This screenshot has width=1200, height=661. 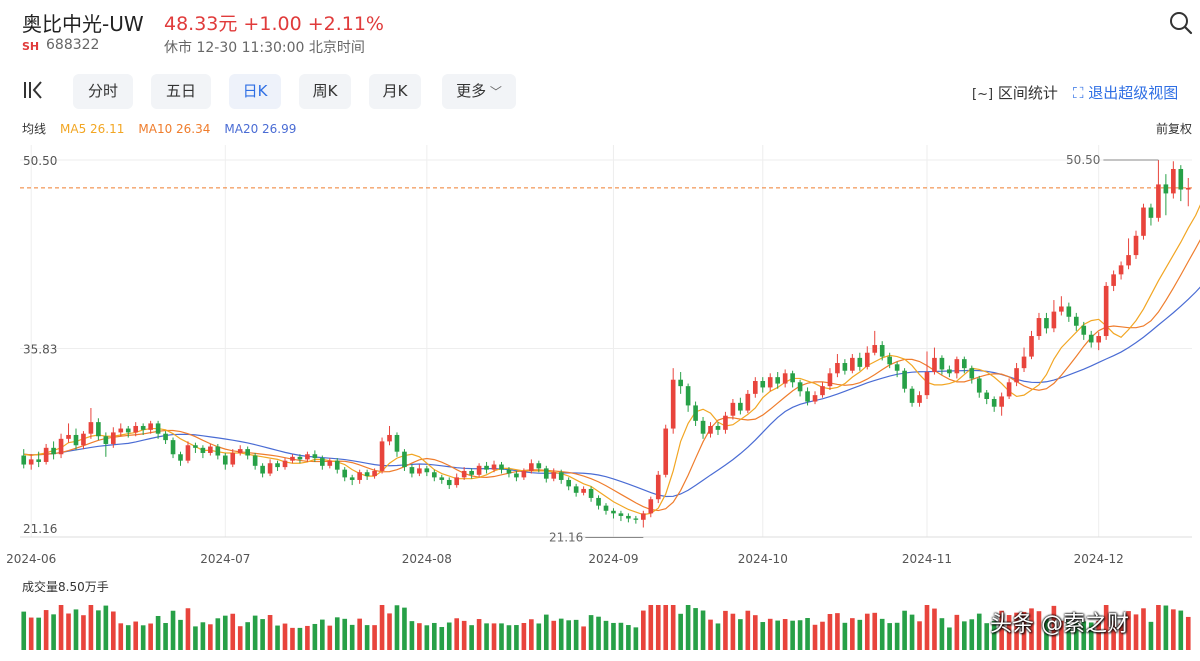 I want to click on tab-more: 更多 ﹀, so click(x=479, y=91).